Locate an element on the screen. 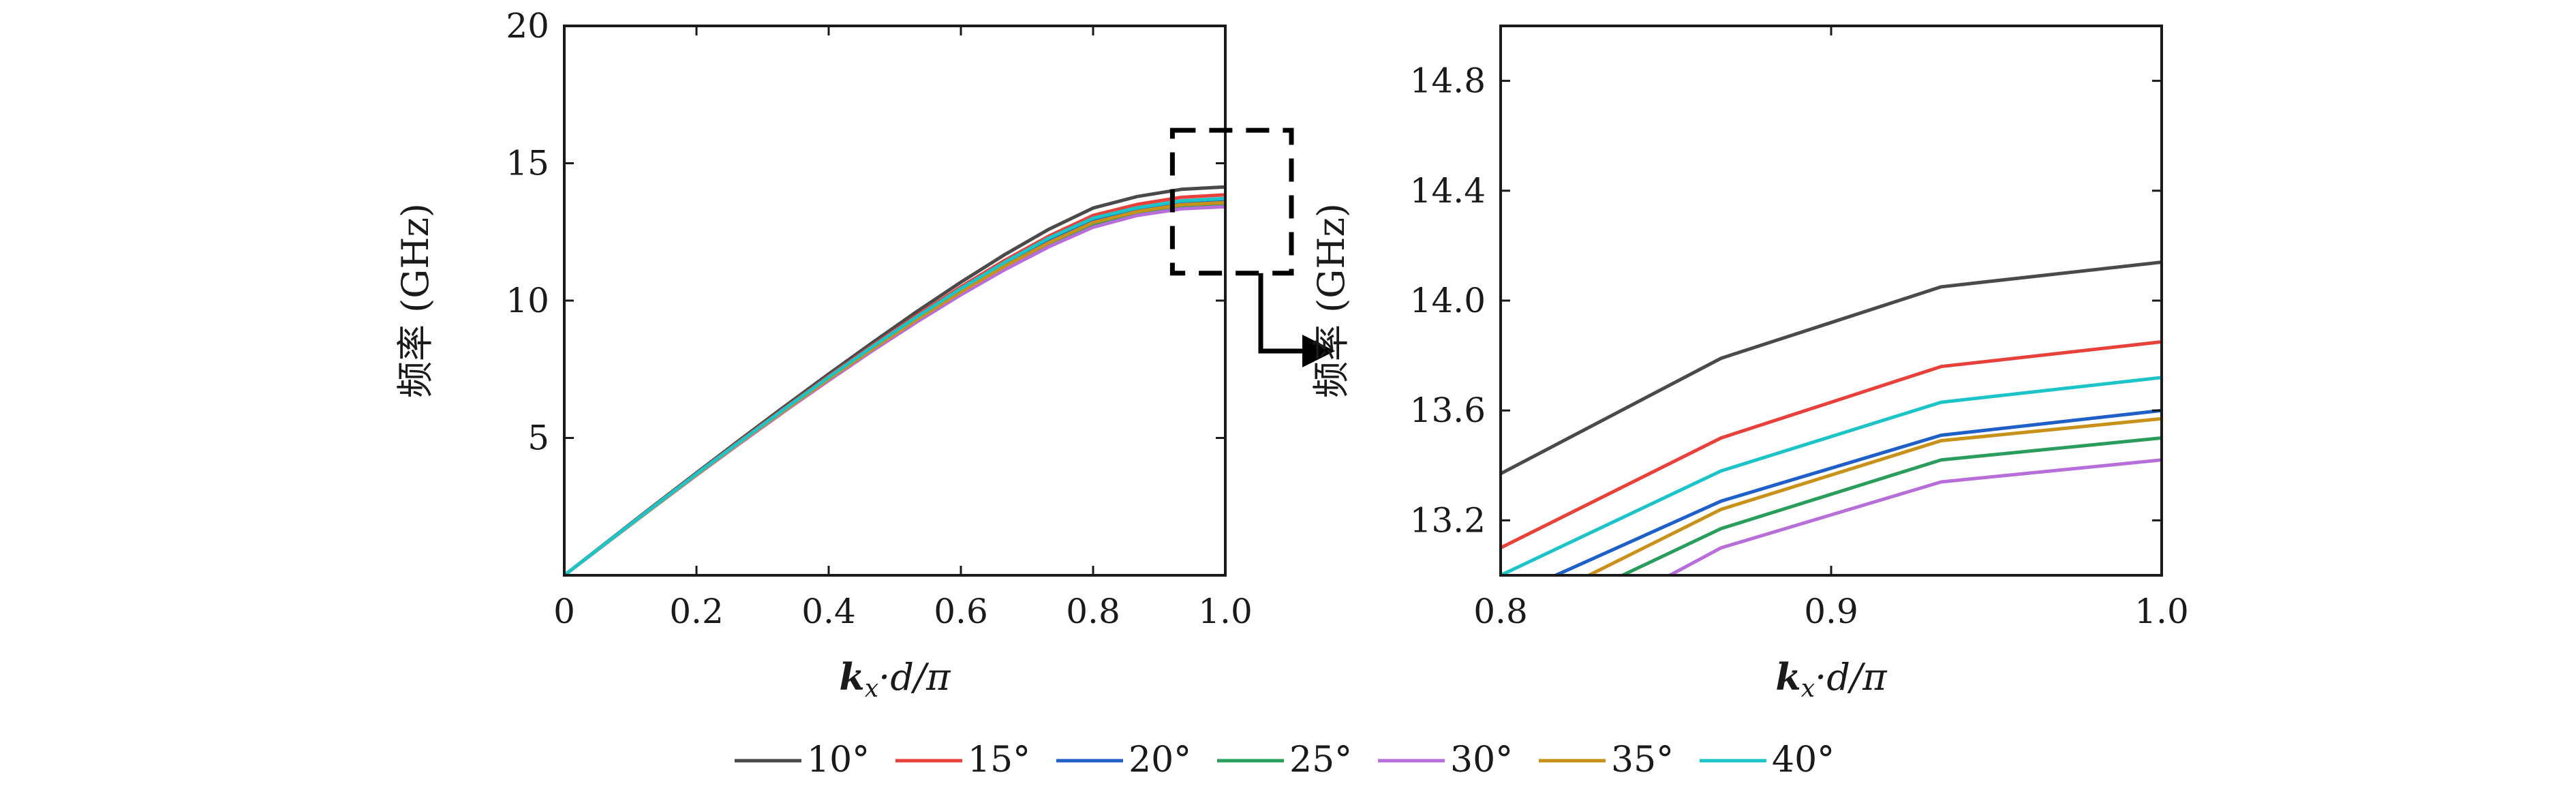 The image size is (2576, 805). left-y-tick-label: 10 is located at coordinates (527, 300).